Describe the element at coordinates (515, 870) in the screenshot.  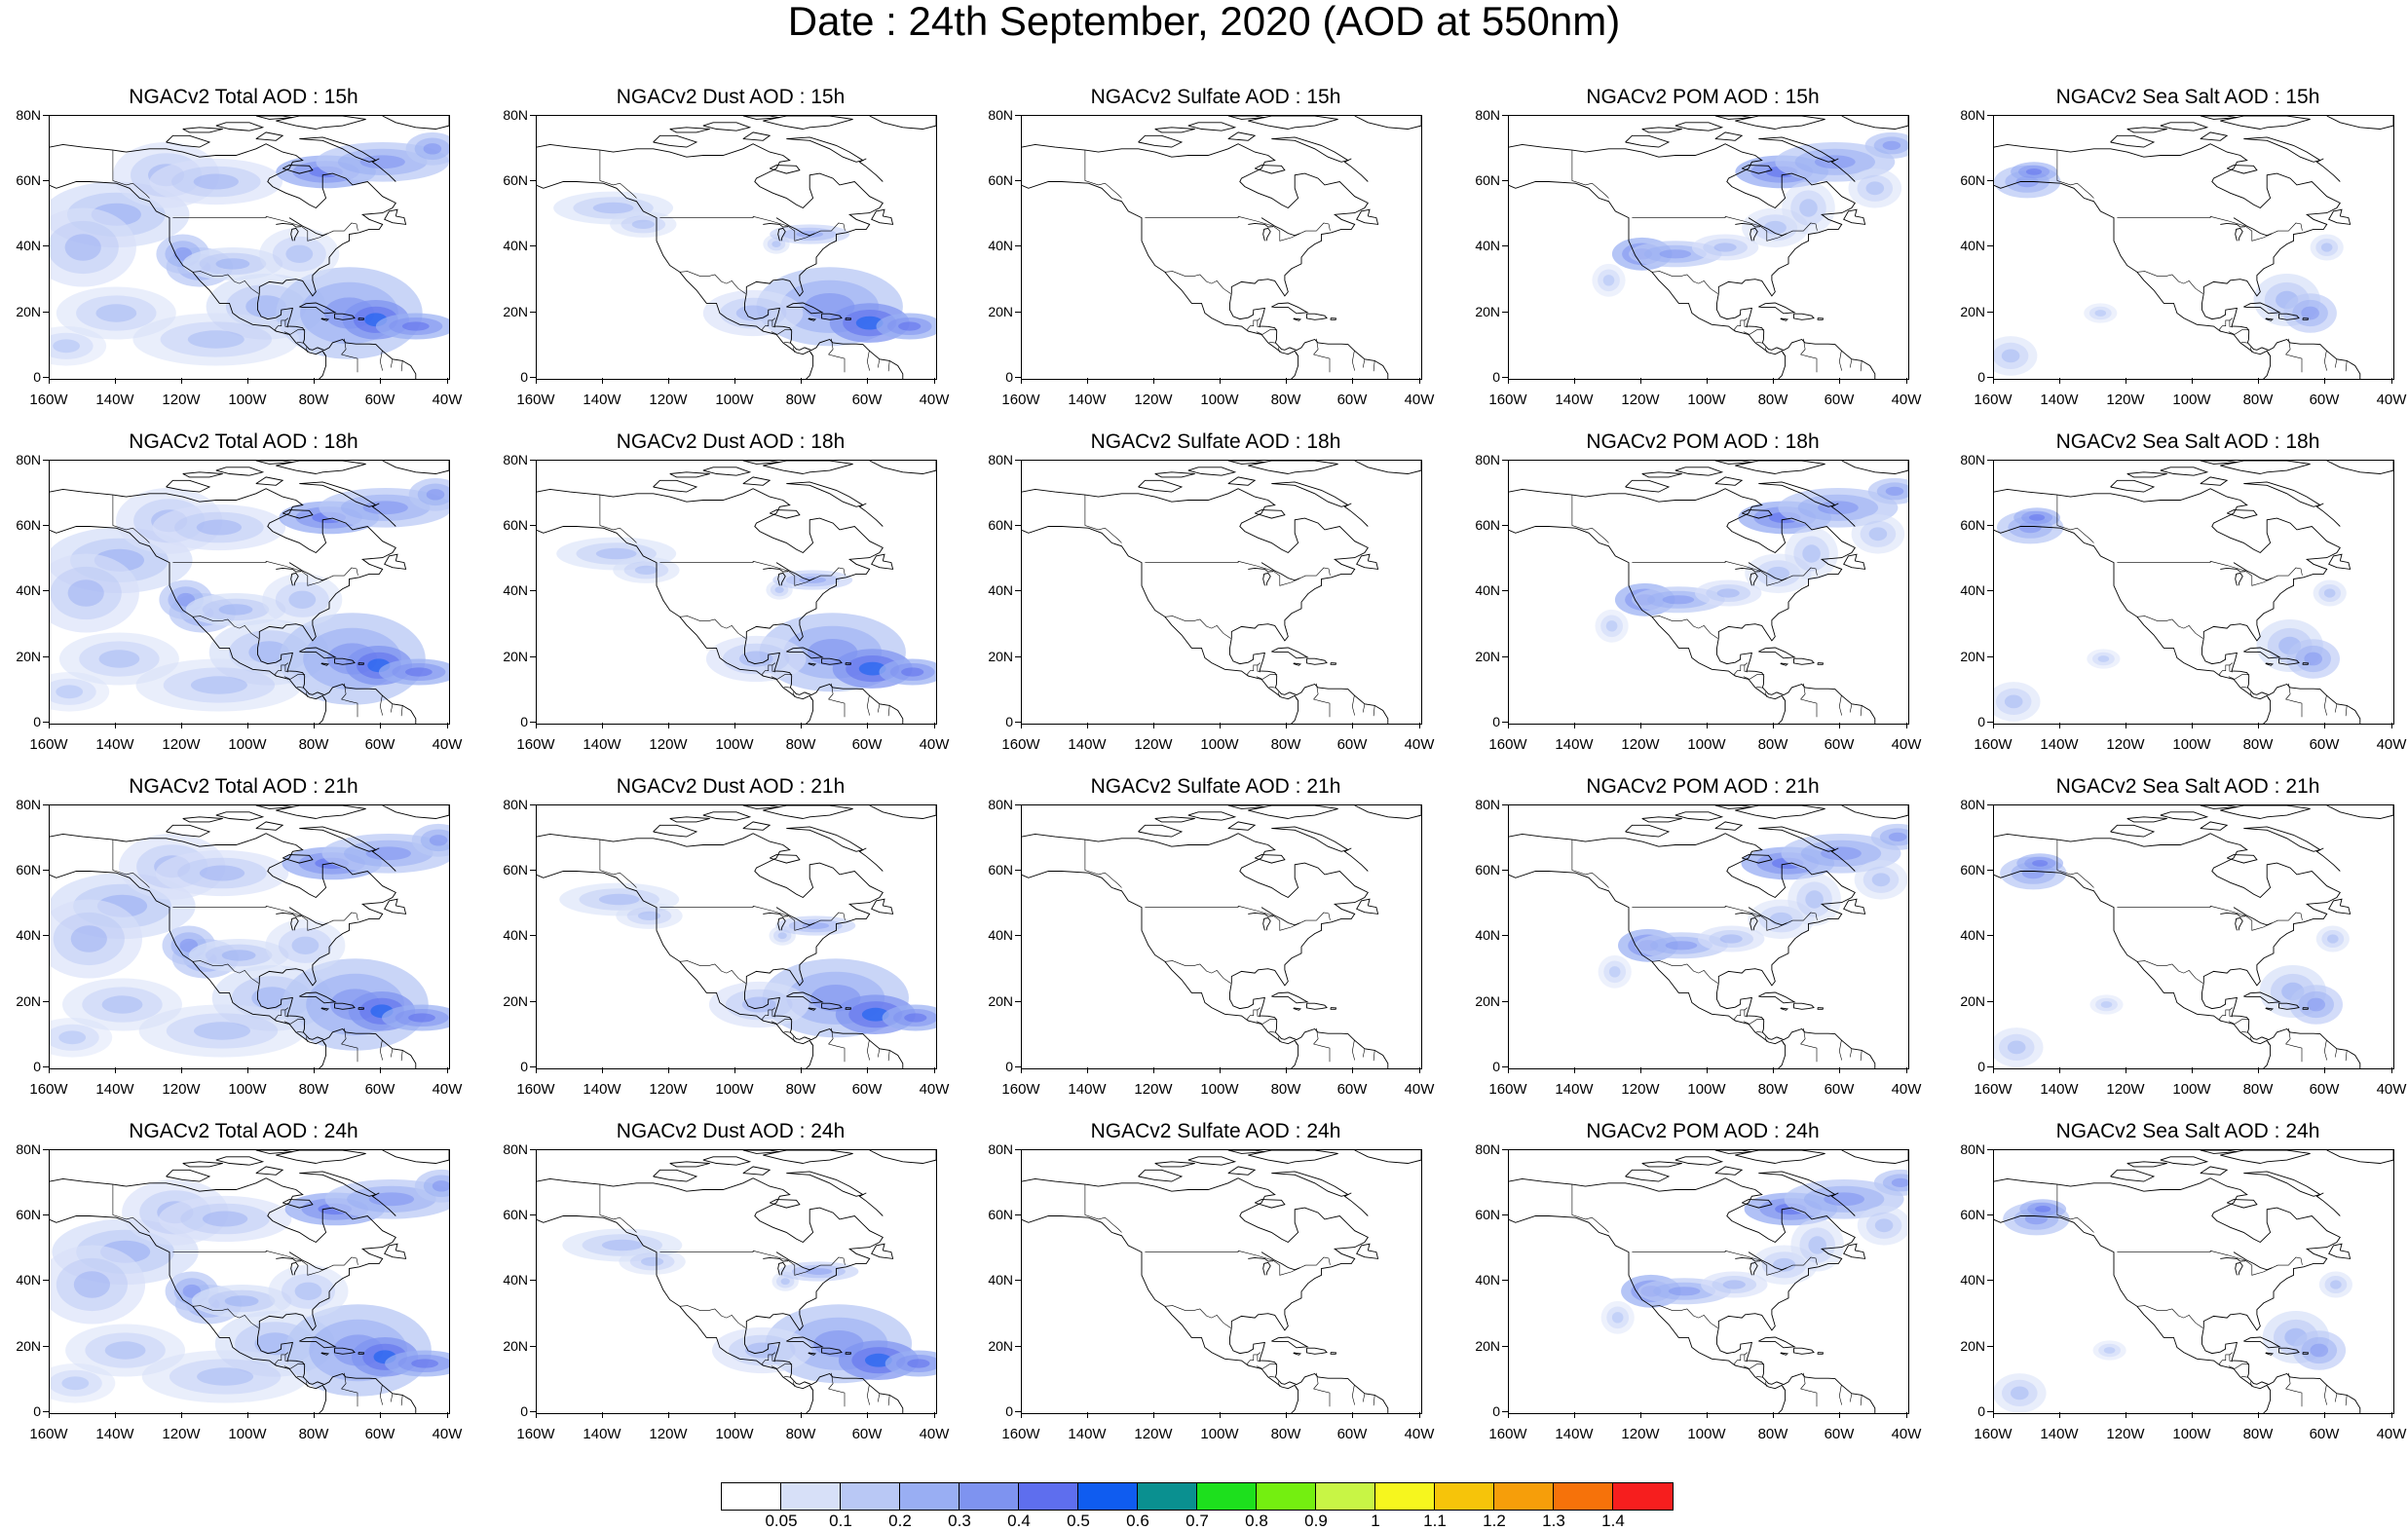
I see `lat-tick-label: 60N` at that location.